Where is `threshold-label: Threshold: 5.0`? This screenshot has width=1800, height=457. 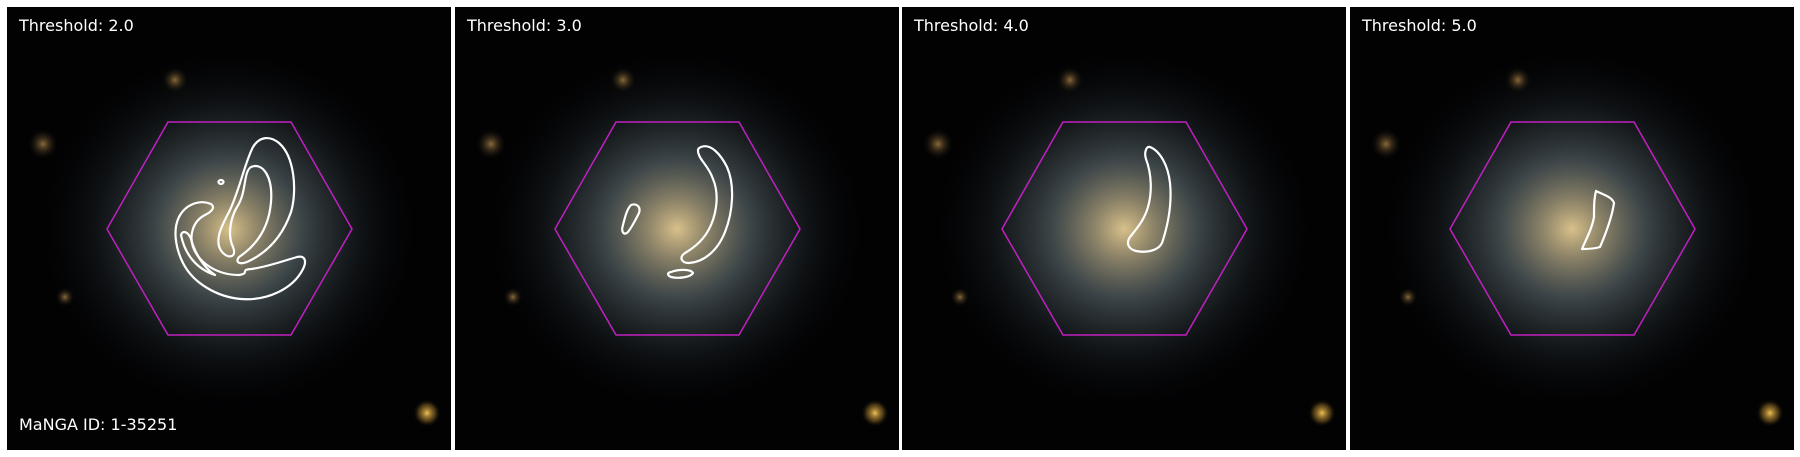
threshold-label: Threshold: 5.0 is located at coordinates (1419, 25).